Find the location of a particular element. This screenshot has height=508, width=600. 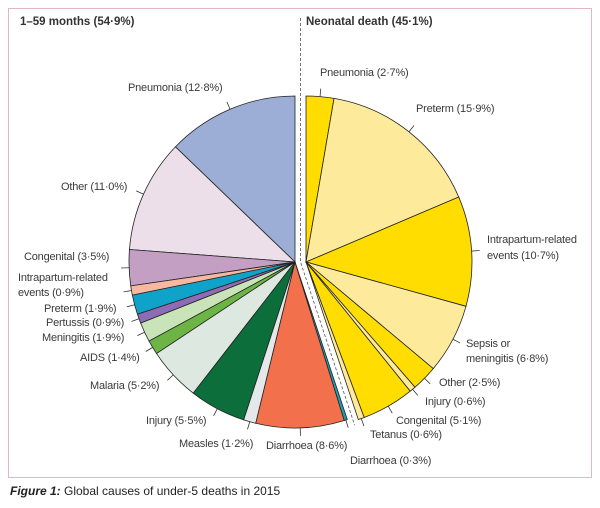

slice-label: Pertussis (0·9%) is located at coordinates (85, 323).